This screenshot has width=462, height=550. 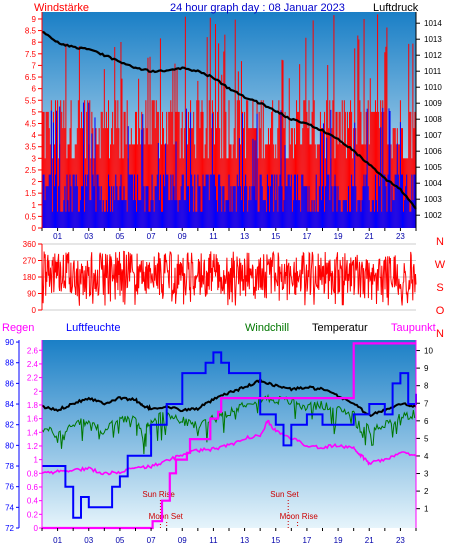 I want to click on rain-tick-label: 1, so click(x=36, y=460).